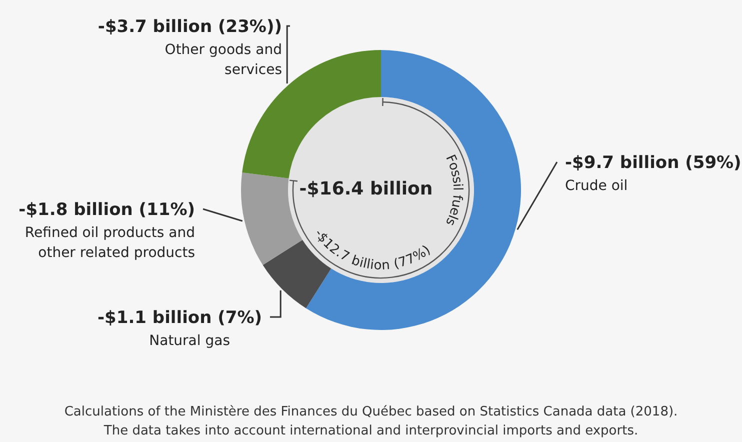 This screenshot has height=442, width=742. I want to click on data-label: -$1.8 billion (11%), so click(106, 210).